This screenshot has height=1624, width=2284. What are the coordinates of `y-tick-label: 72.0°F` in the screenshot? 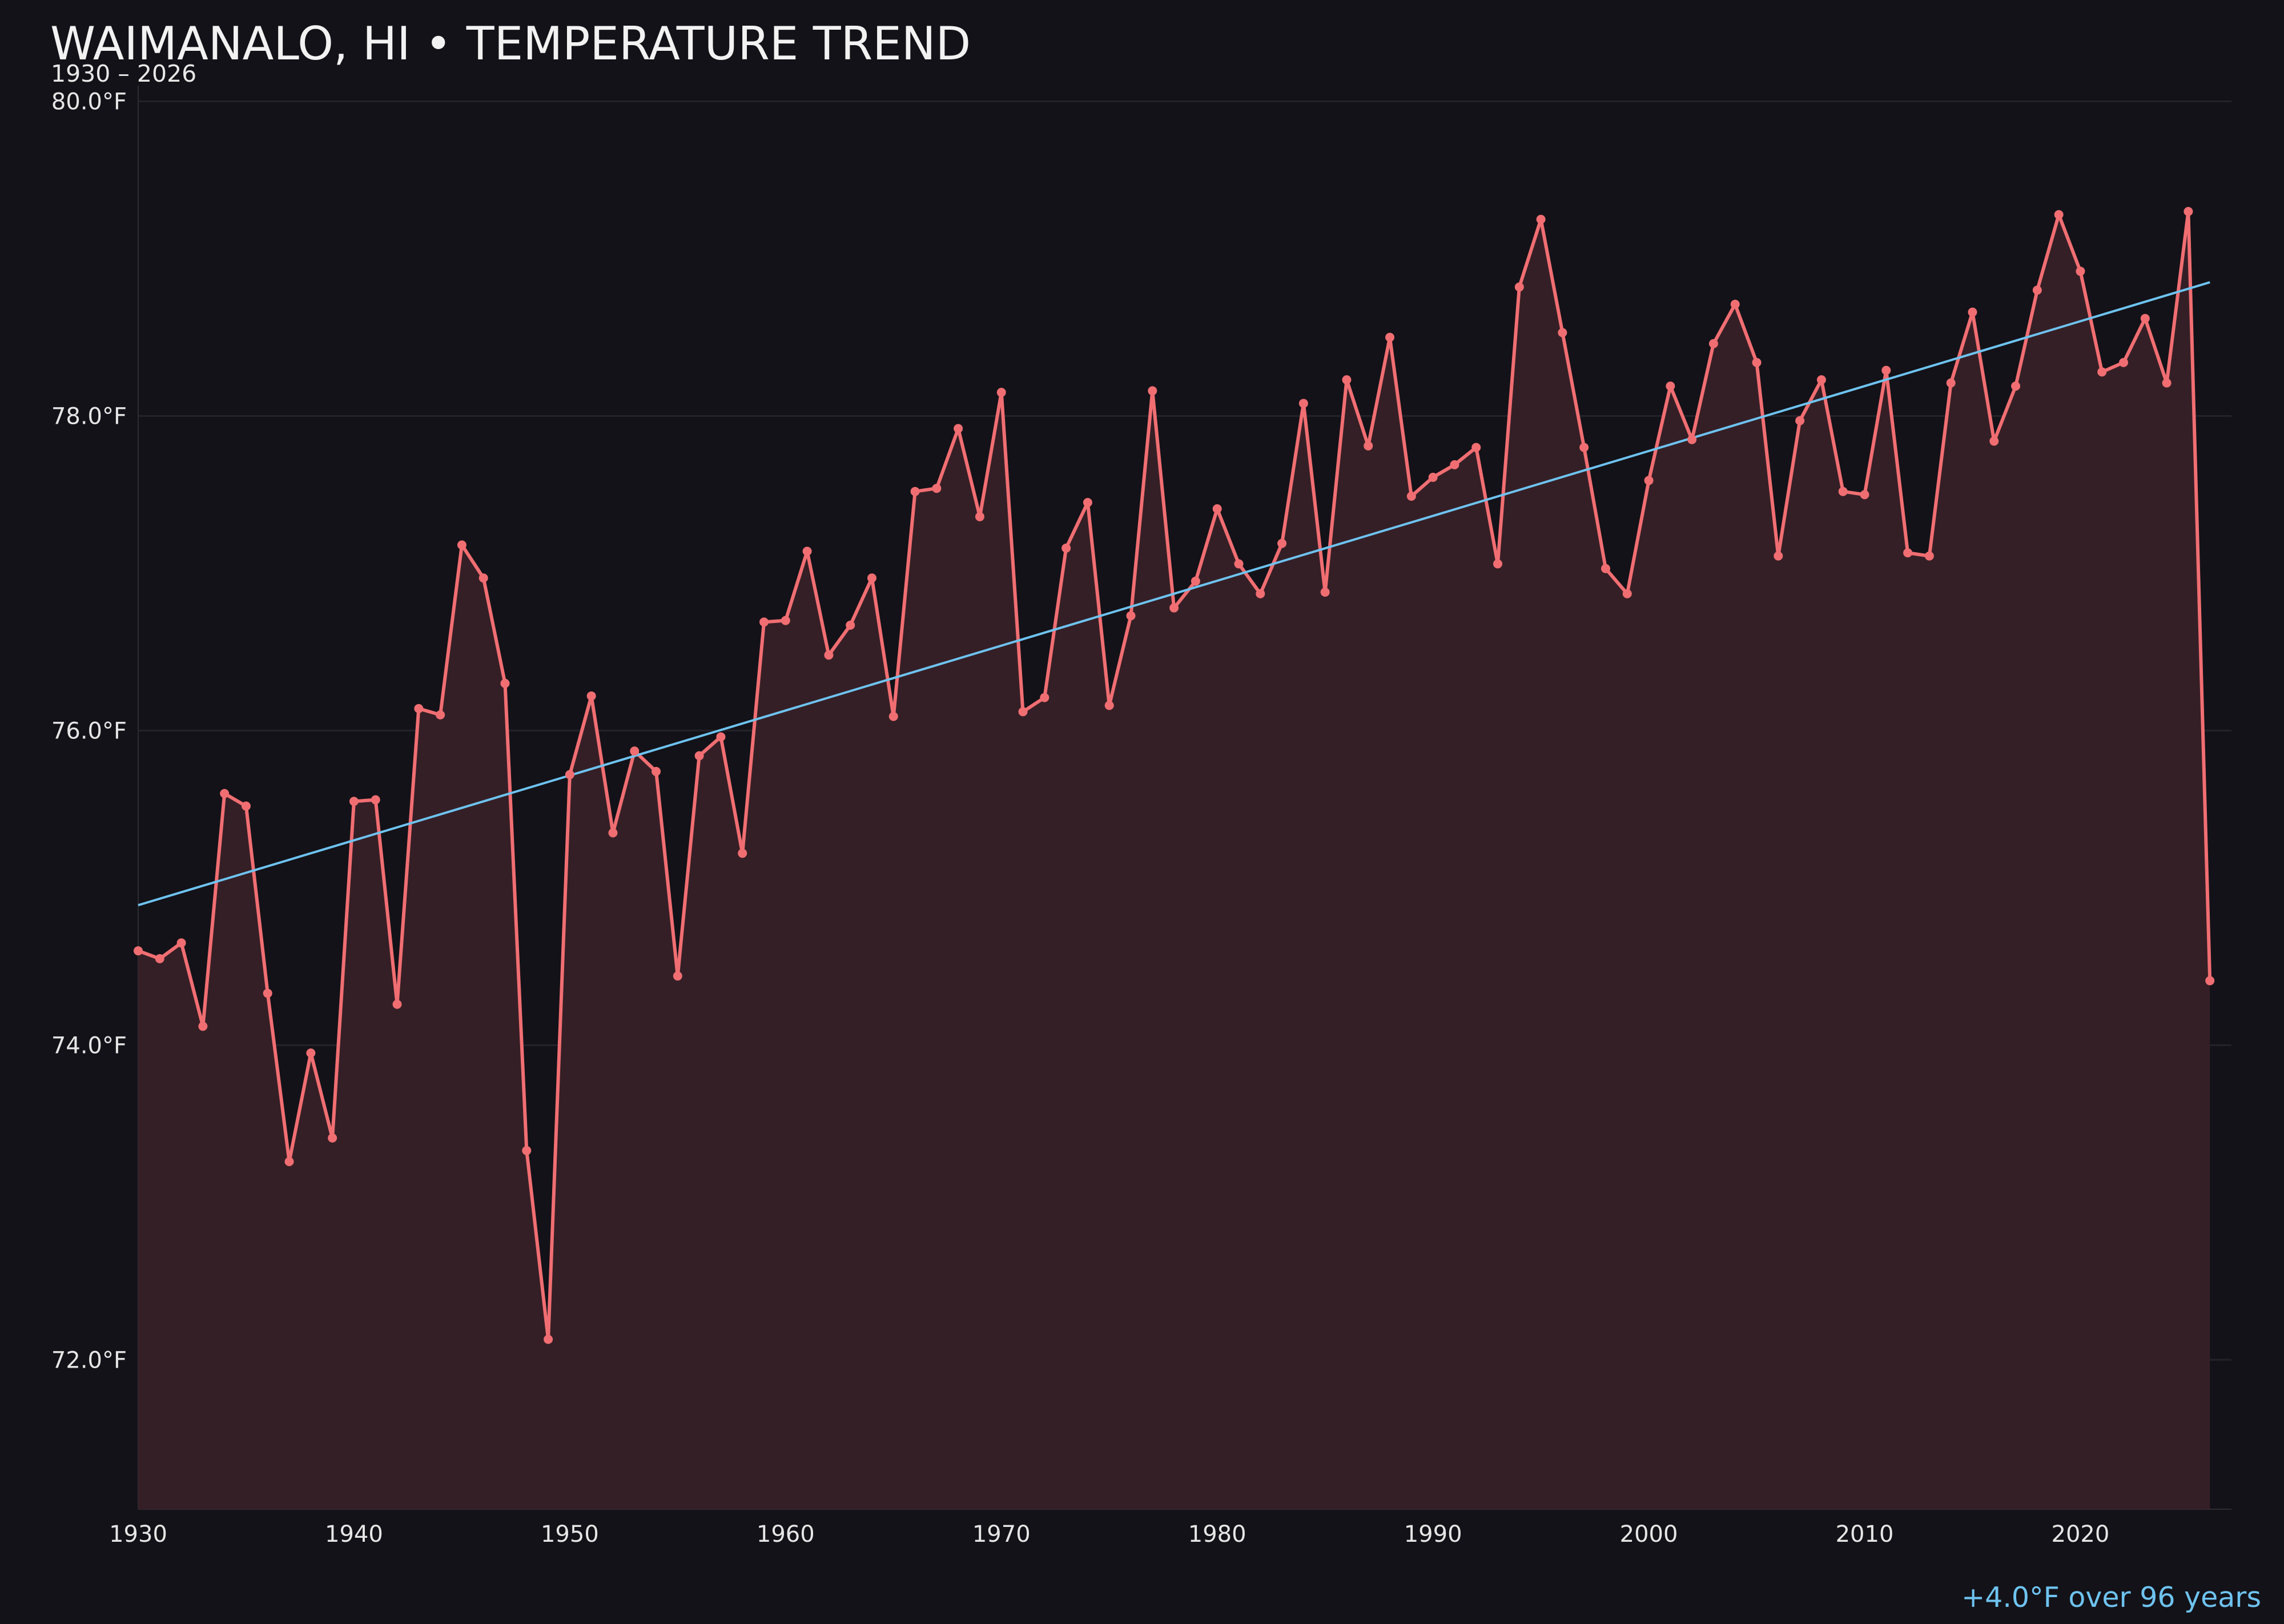 It's located at (89, 1360).